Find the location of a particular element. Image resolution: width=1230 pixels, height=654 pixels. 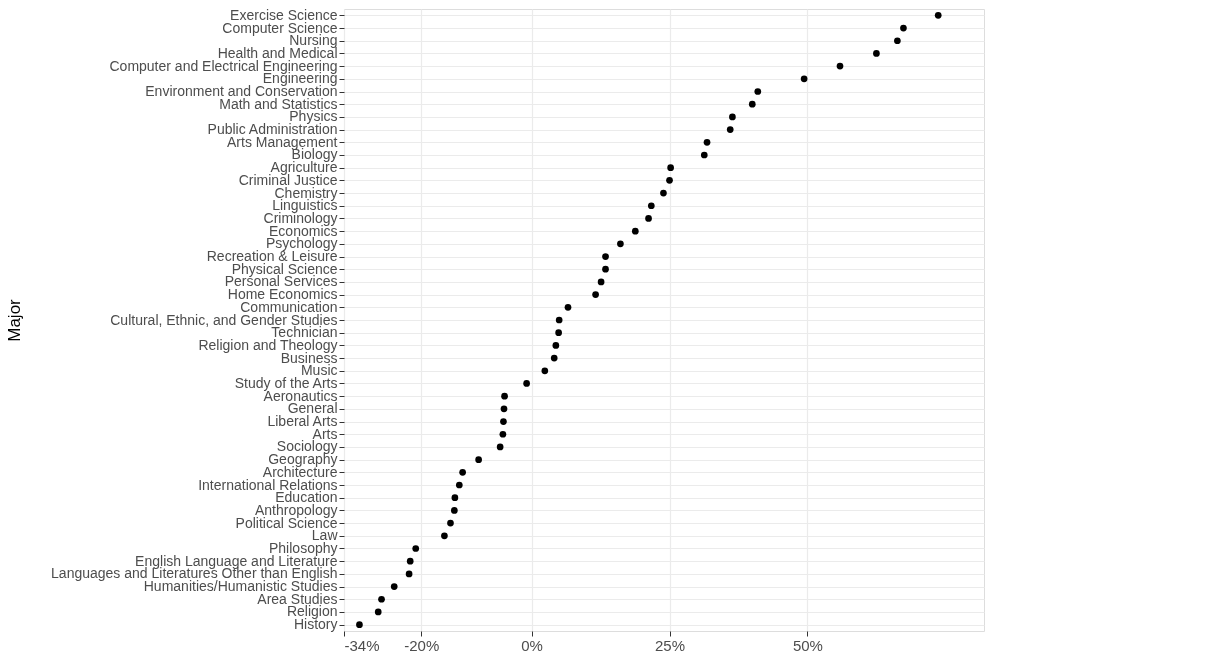

x-tick-label: -34% is located at coordinates (362, 645).